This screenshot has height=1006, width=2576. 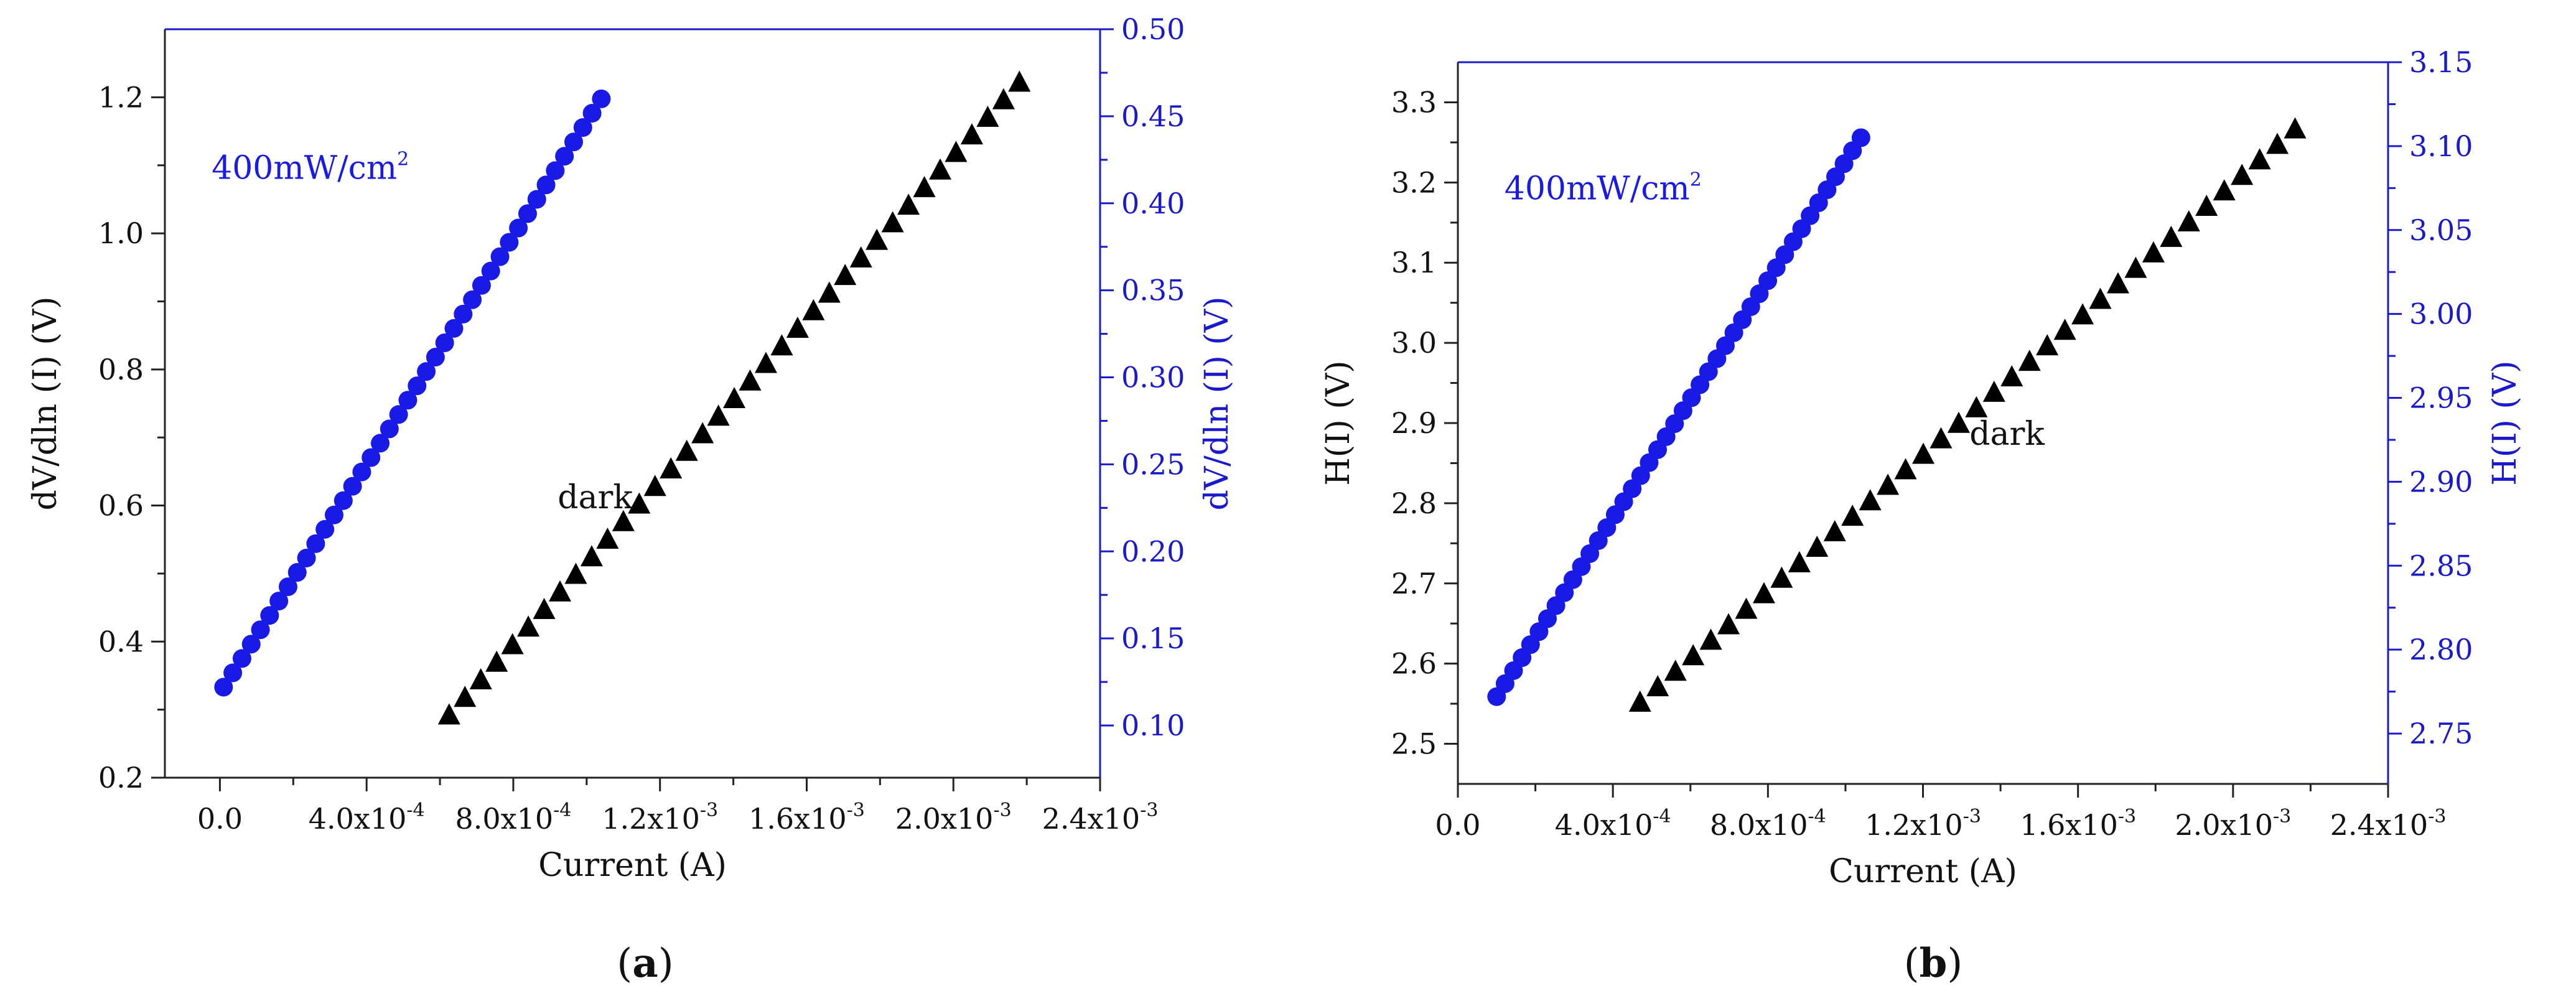 I want to click on y-right-axis-title: H(I) (V), so click(x=2505, y=422).